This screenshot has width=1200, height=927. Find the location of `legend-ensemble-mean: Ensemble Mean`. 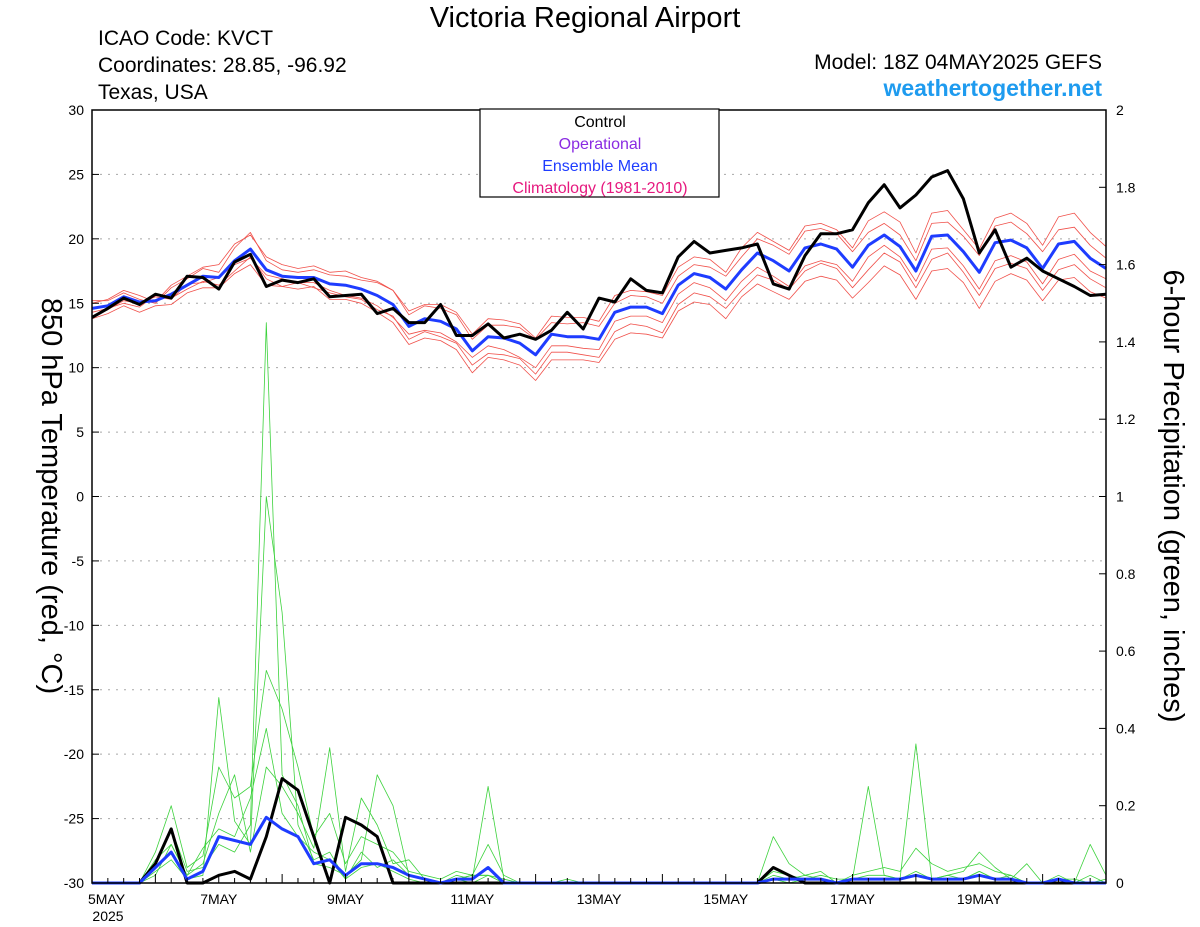

legend-ensemble-mean: Ensemble Mean is located at coordinates (600, 166).